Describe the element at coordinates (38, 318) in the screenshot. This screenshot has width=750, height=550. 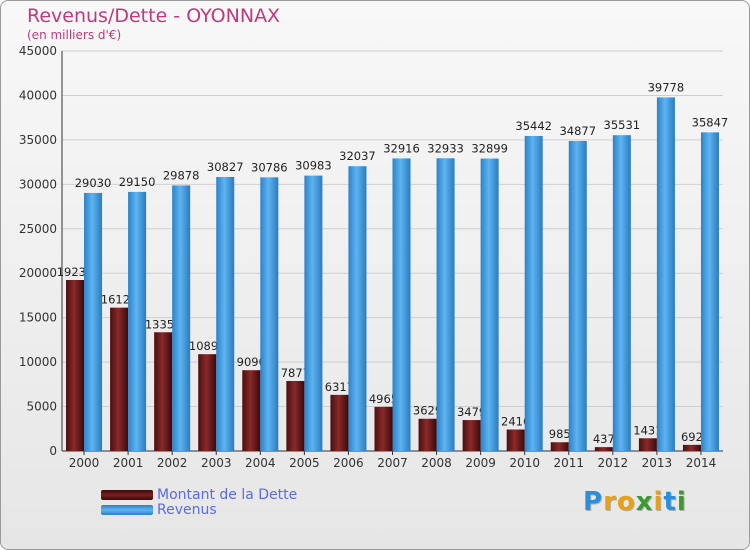
I see `y-tick-label: 15000` at that location.